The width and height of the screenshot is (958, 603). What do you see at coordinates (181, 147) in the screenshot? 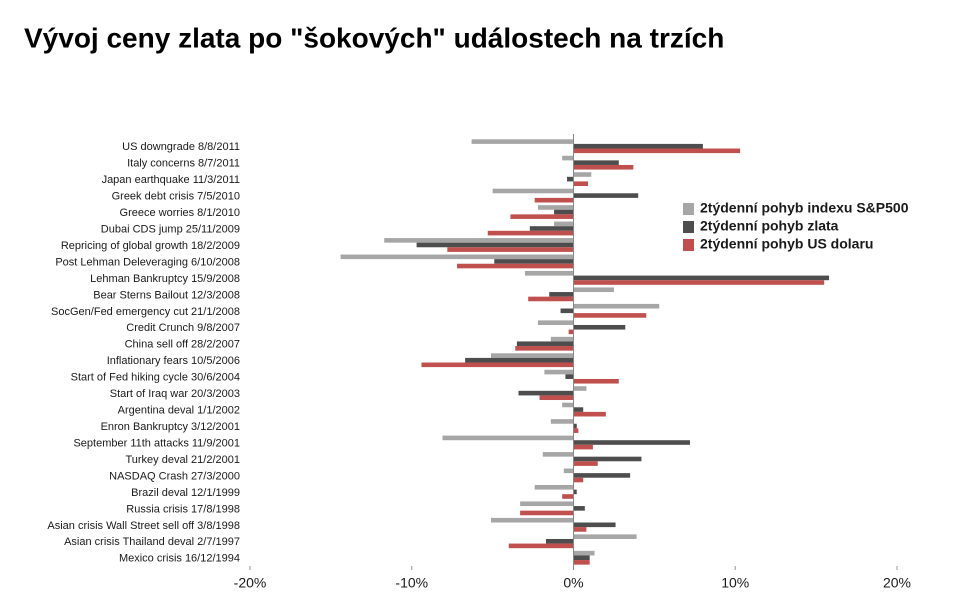
I see `category-label: US downgrade 8/8/2011` at bounding box center [181, 147].